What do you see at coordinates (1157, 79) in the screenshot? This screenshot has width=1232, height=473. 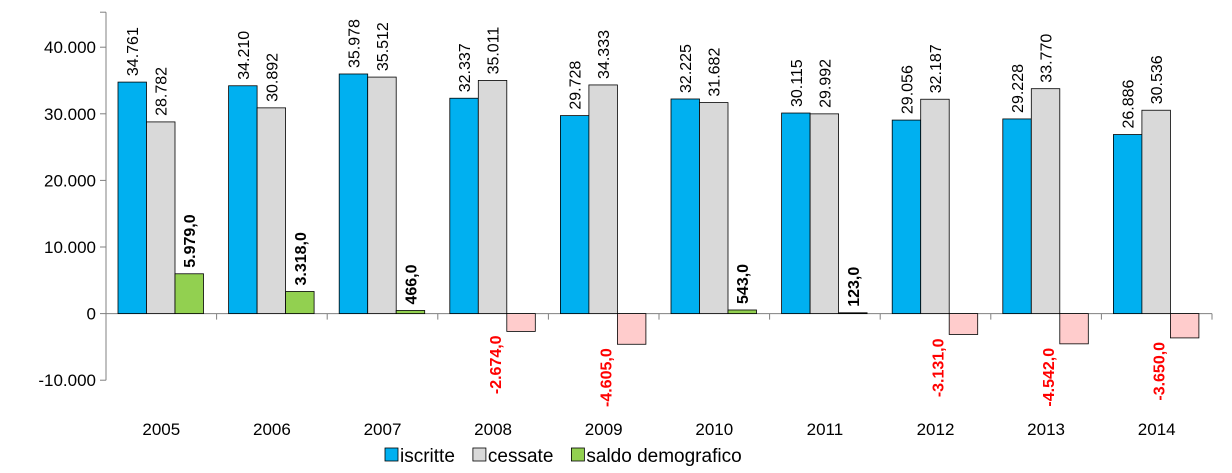 I see `data-label-cessate-2014: 30.536` at bounding box center [1157, 79].